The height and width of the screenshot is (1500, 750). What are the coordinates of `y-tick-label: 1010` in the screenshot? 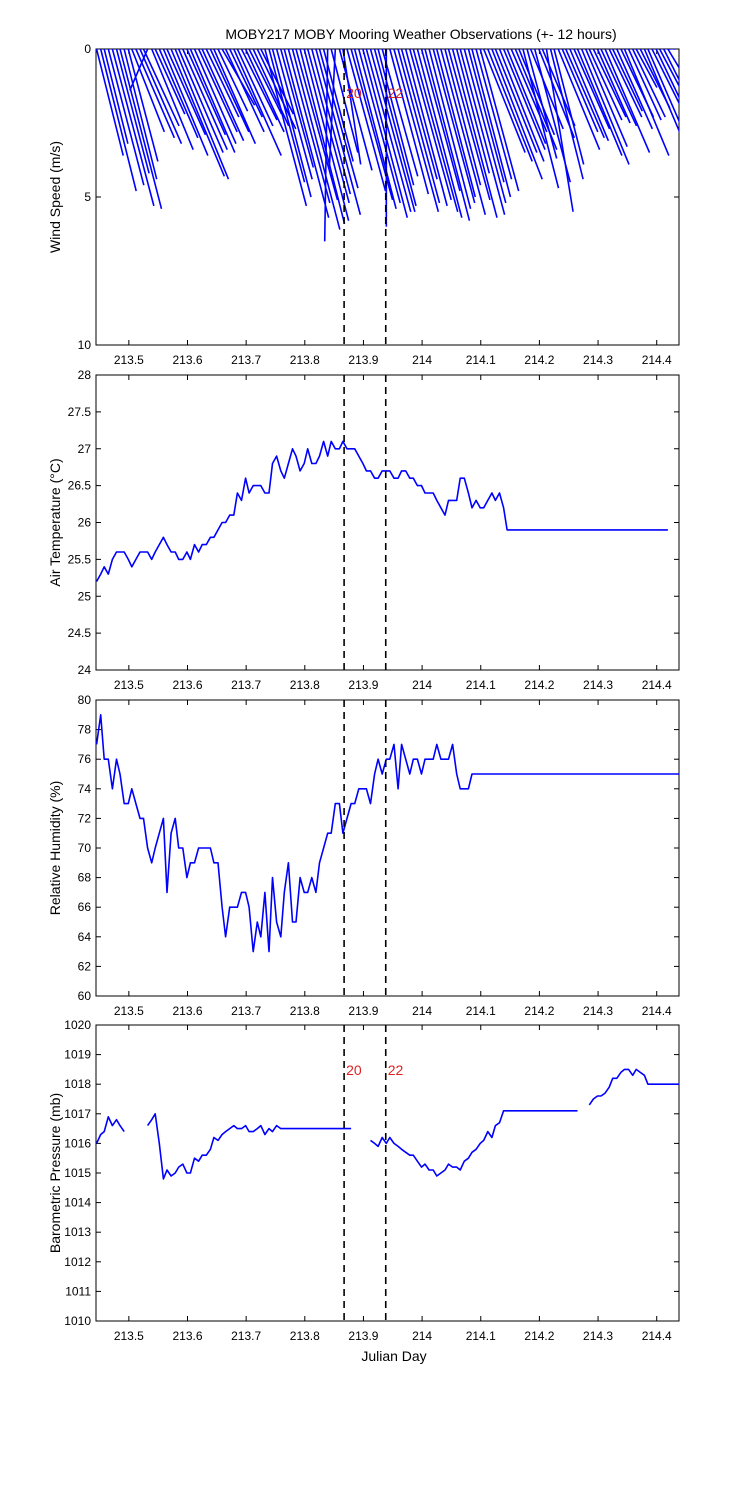 It's located at (77, 1321).